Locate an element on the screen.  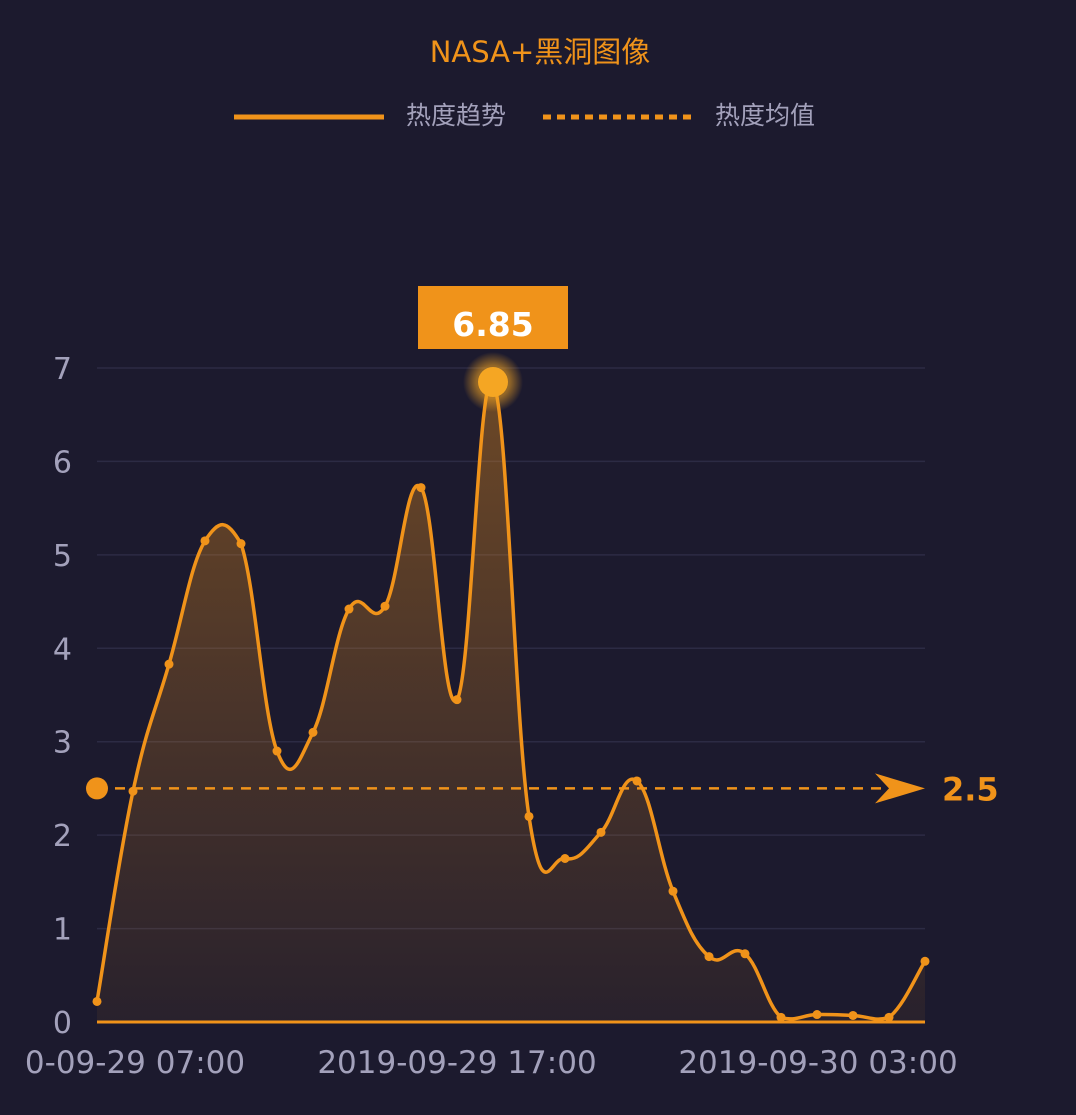
y-tick-label: 2 is located at coordinates (62, 836).